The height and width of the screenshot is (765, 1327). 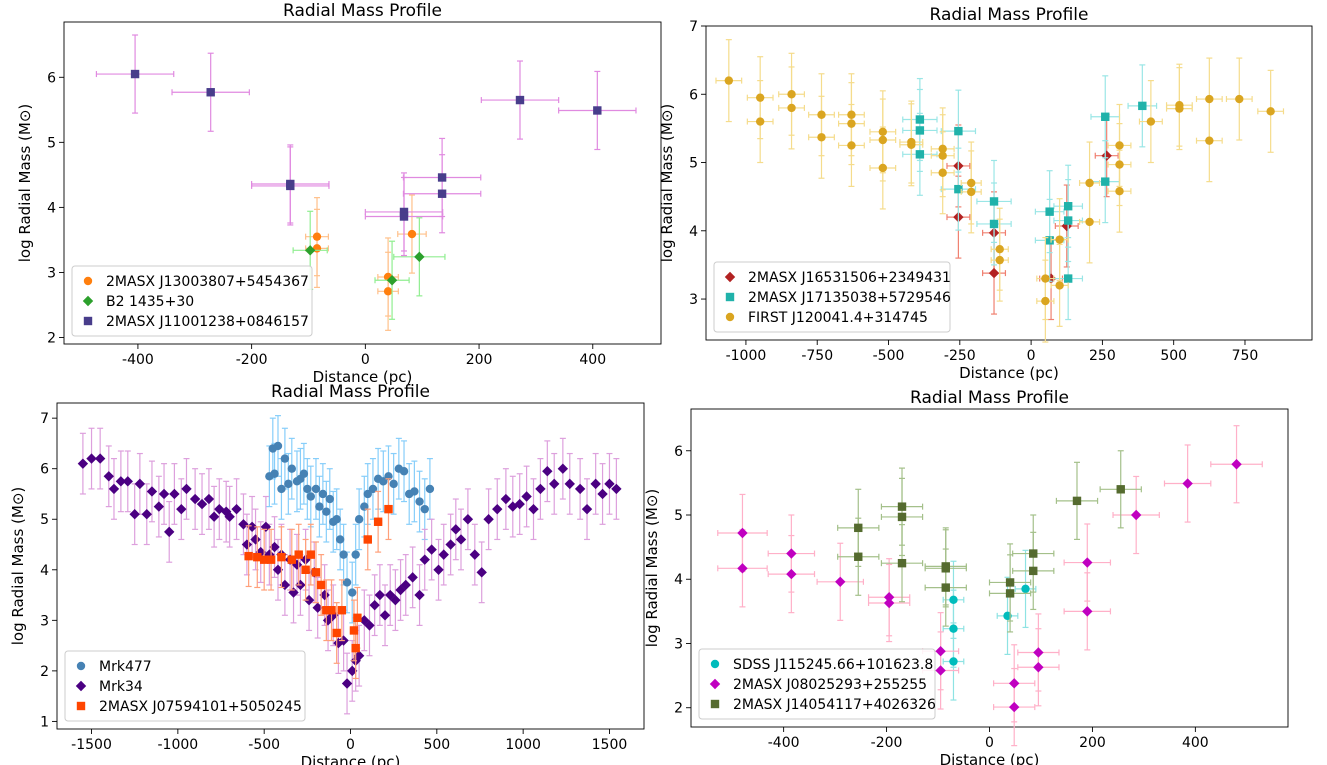 What do you see at coordinates (989, 398) in the screenshot?
I see `chart-title: Radial Mass Profile` at bounding box center [989, 398].